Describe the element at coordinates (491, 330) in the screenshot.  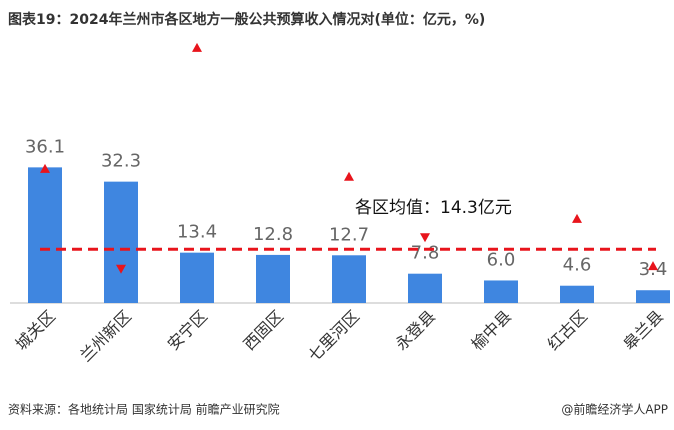
I see `x-tick-label: 榆中县` at that location.